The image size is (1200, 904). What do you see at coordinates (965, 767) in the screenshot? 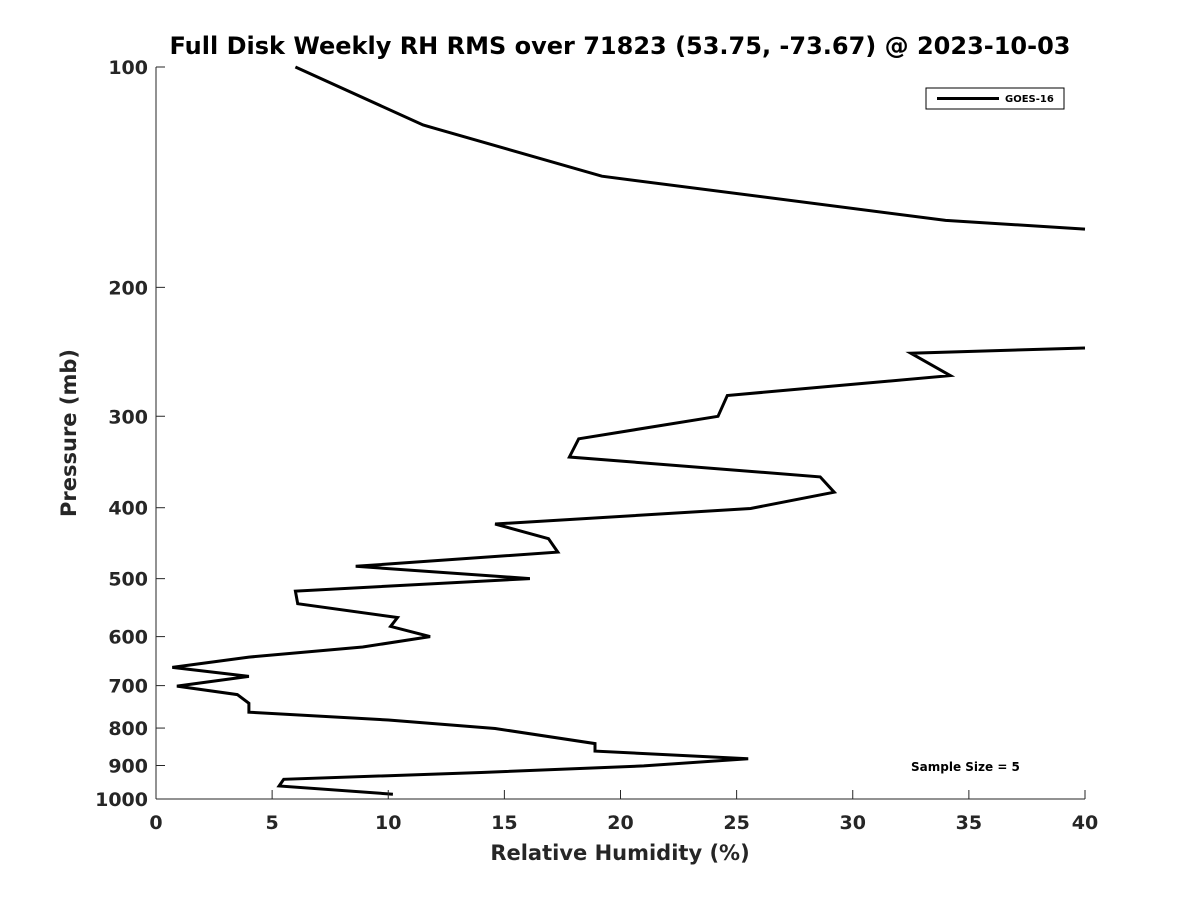
I see `sample-size-annotation: Sample Size = 5` at bounding box center [965, 767].